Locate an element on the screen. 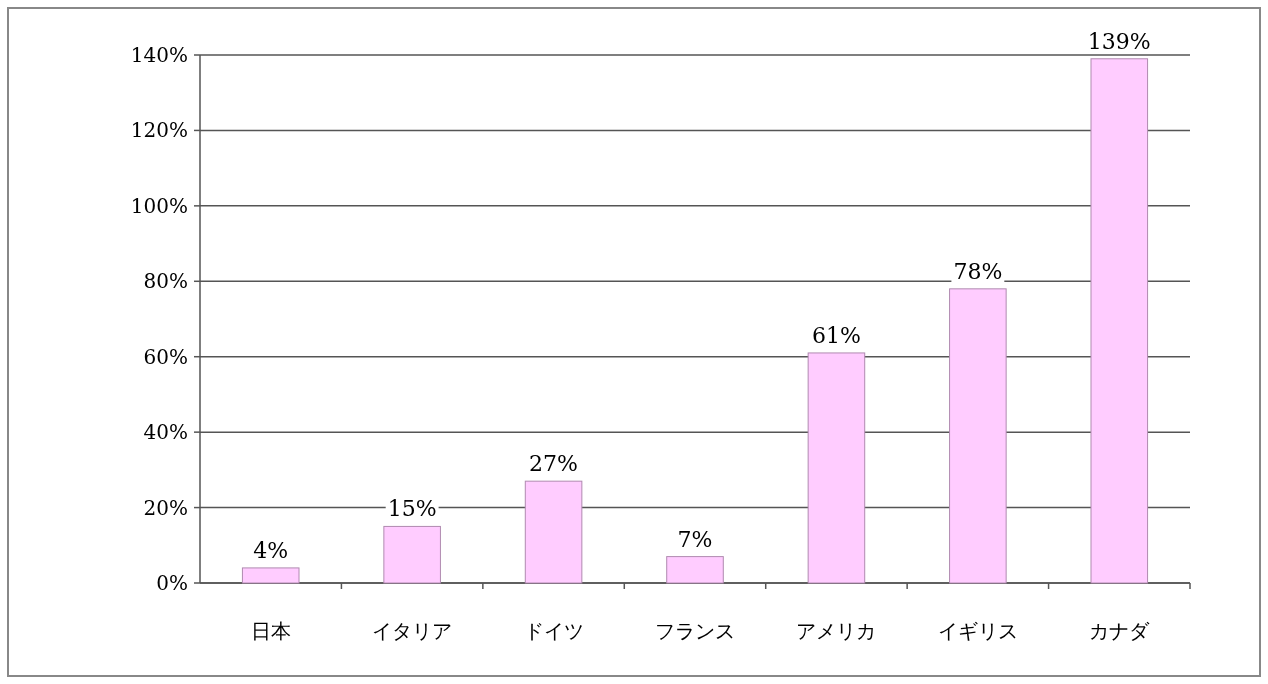  data-label: 4% is located at coordinates (271, 550).